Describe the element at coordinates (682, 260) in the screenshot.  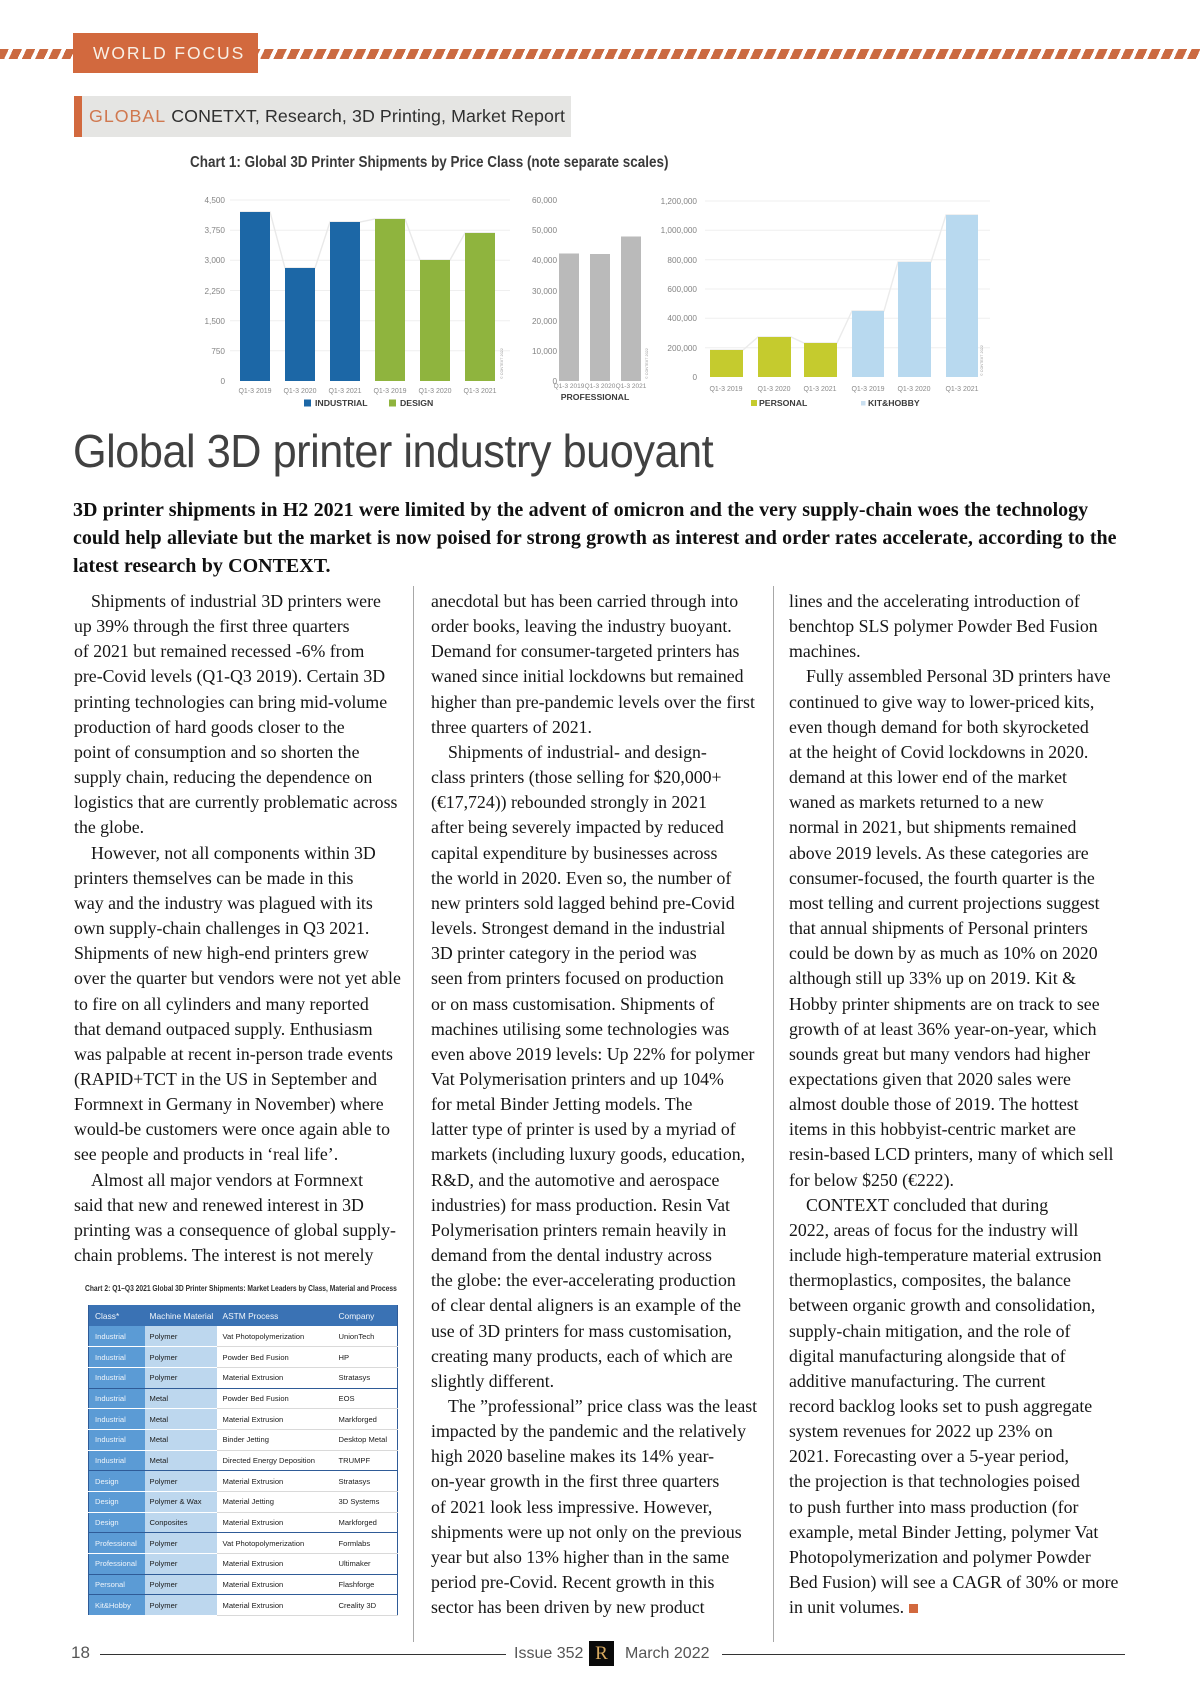
I see `svg-text: 800,000` at that location.